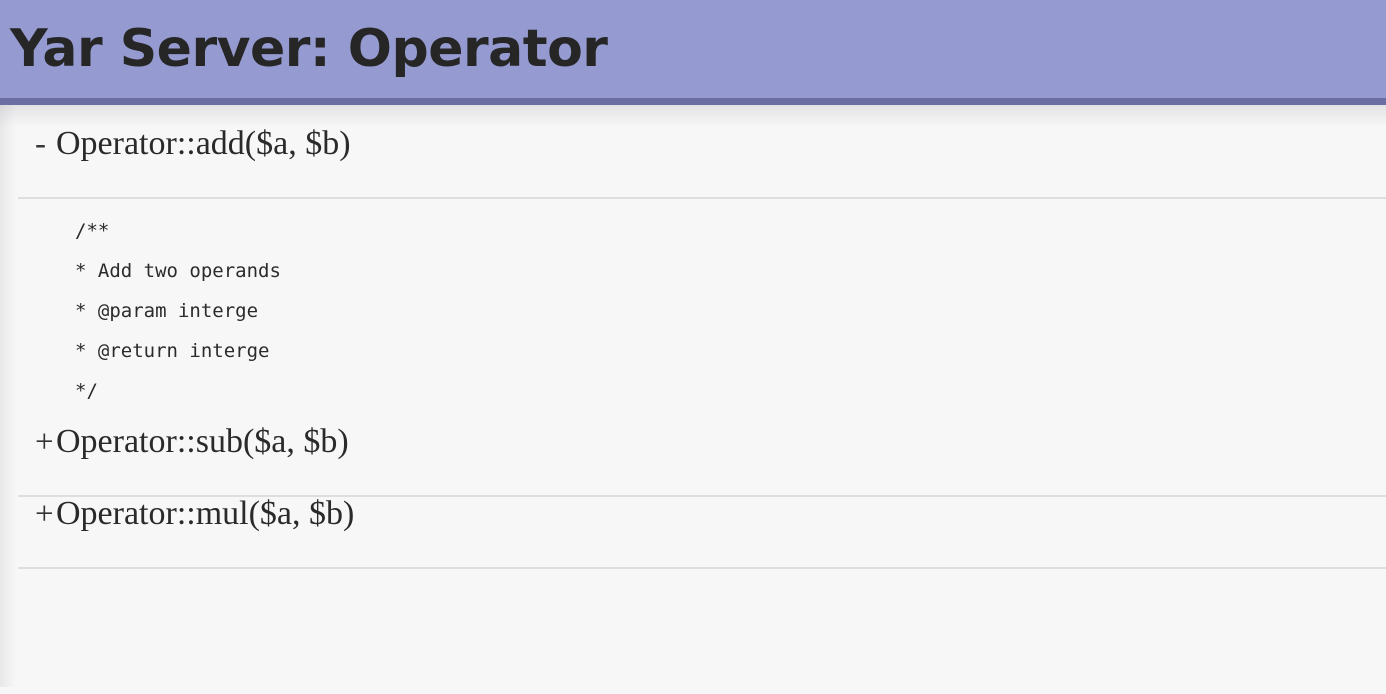  Describe the element at coordinates (203, 143) in the screenshot. I see `method-signature-add: Operator::add($a, $b)` at that location.